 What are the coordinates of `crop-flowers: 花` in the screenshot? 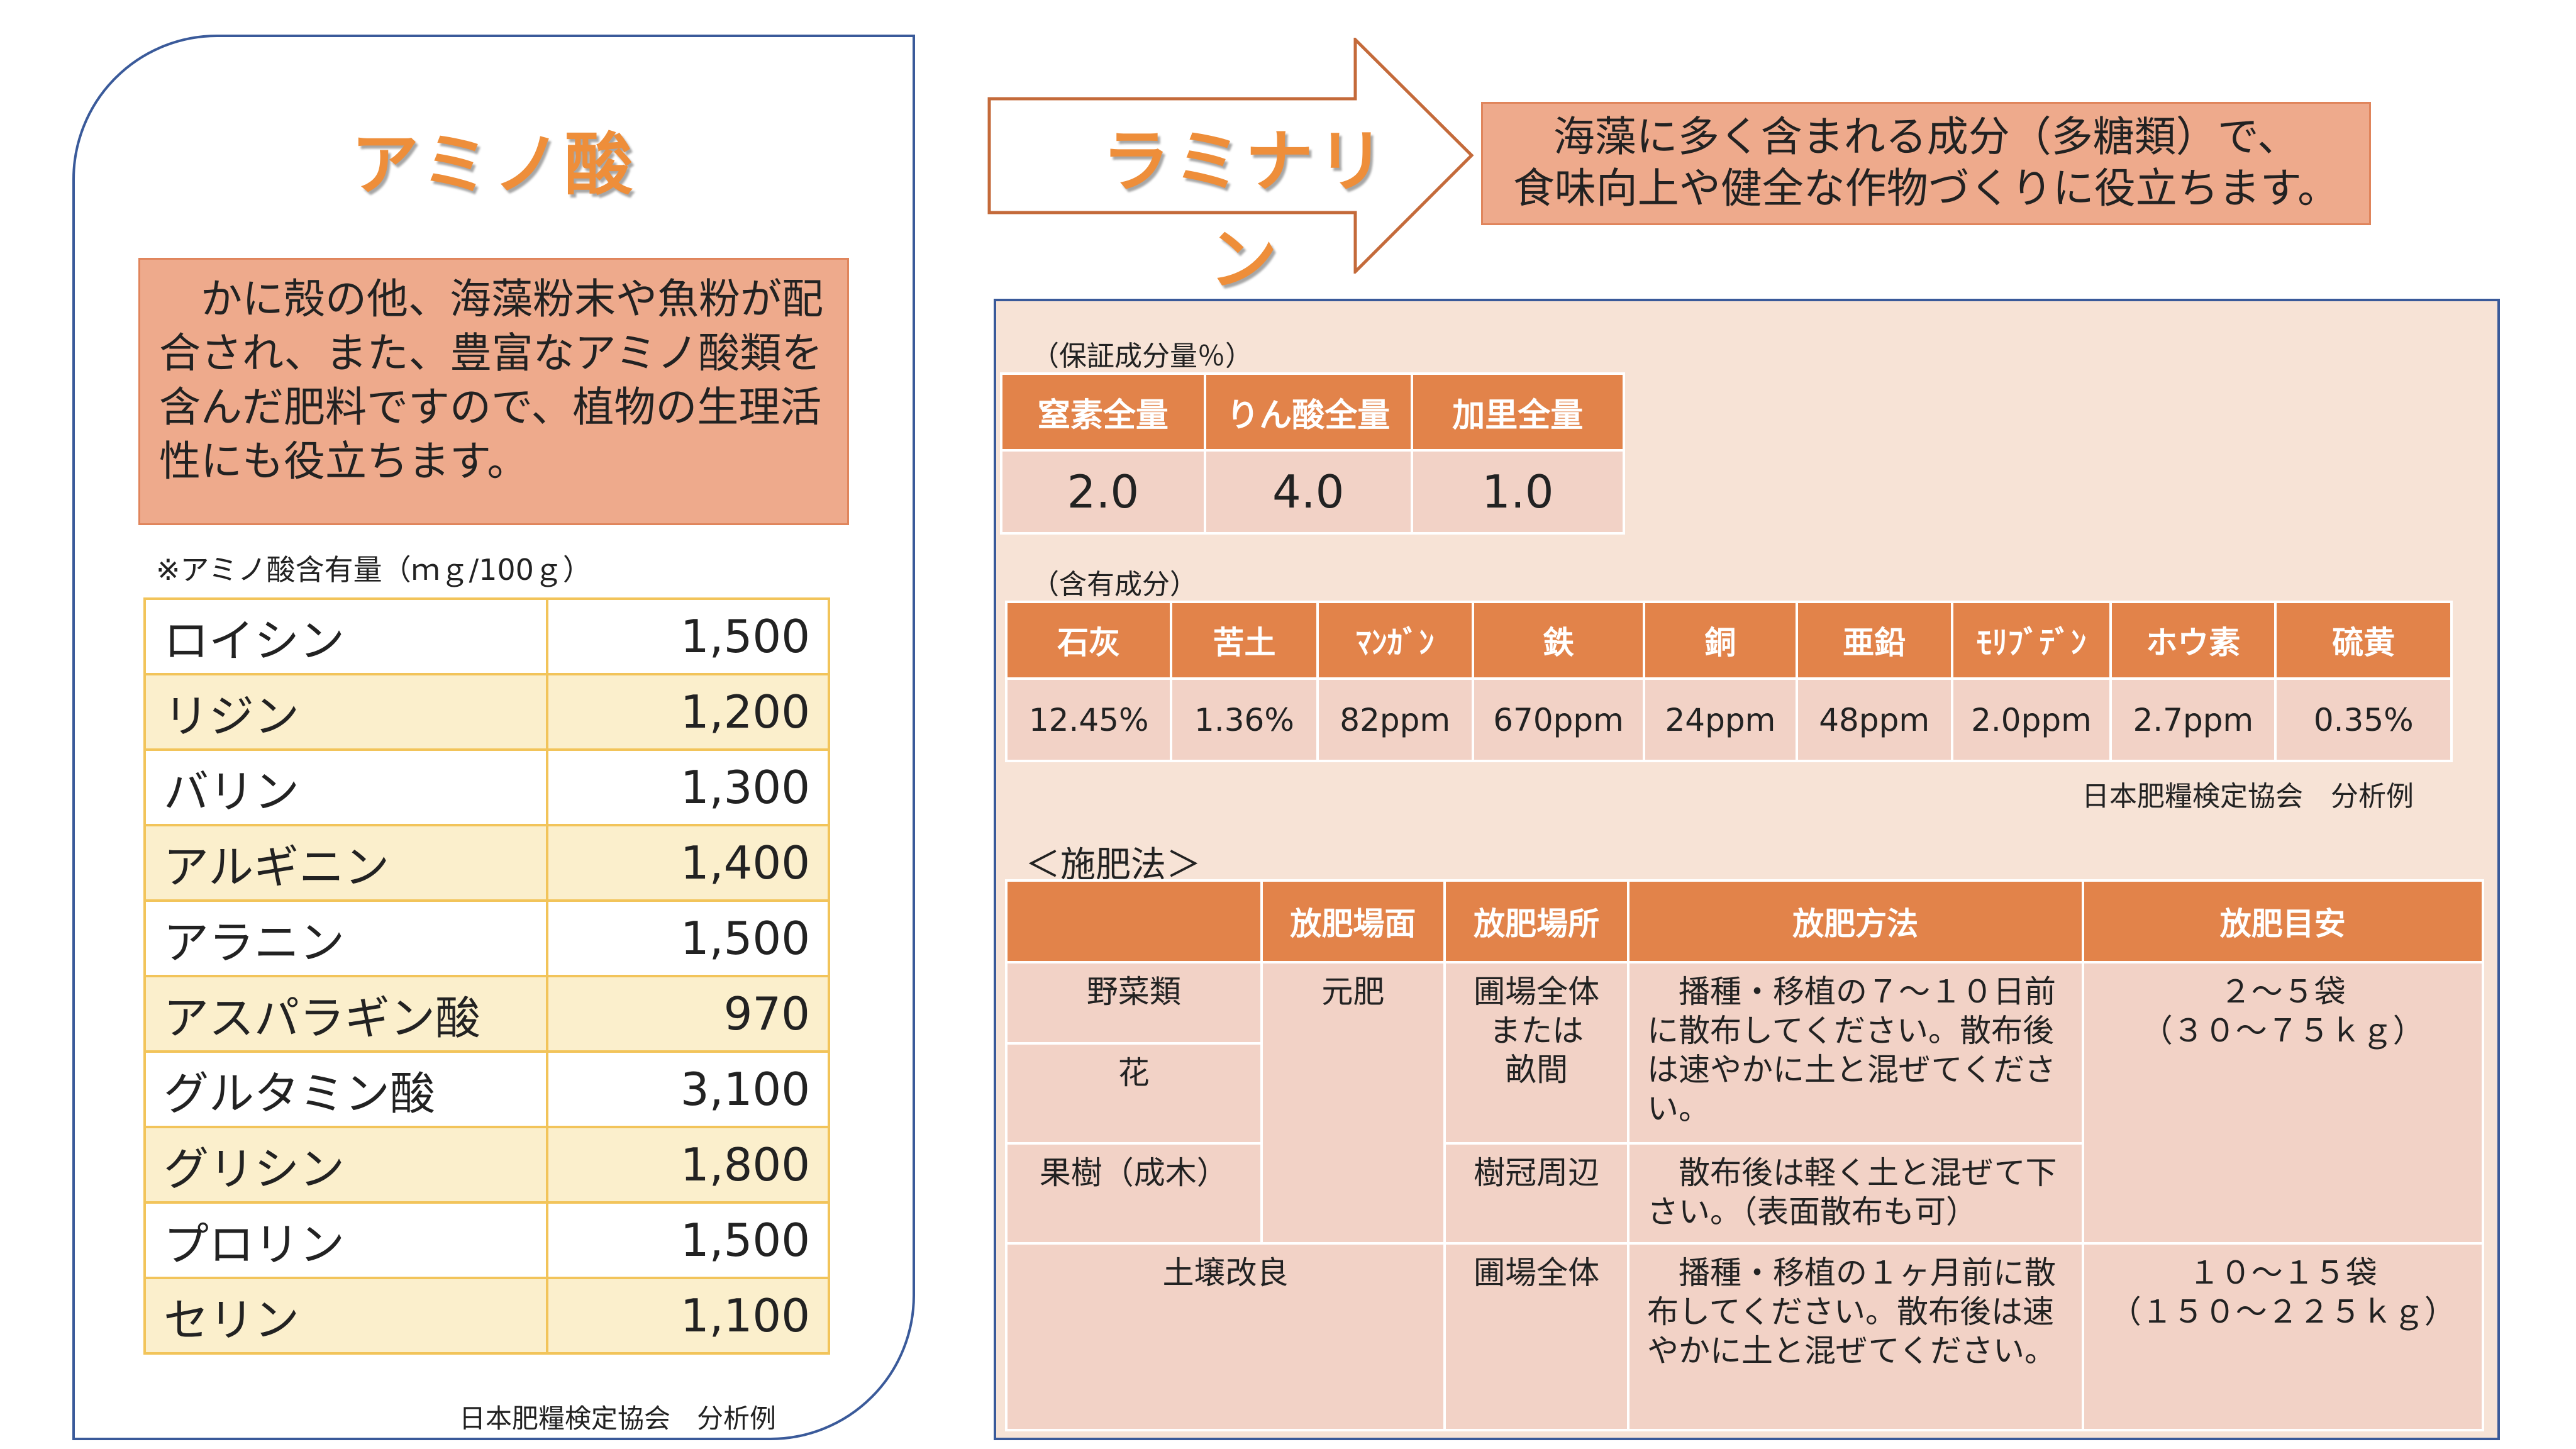 It's located at (1134, 1093).